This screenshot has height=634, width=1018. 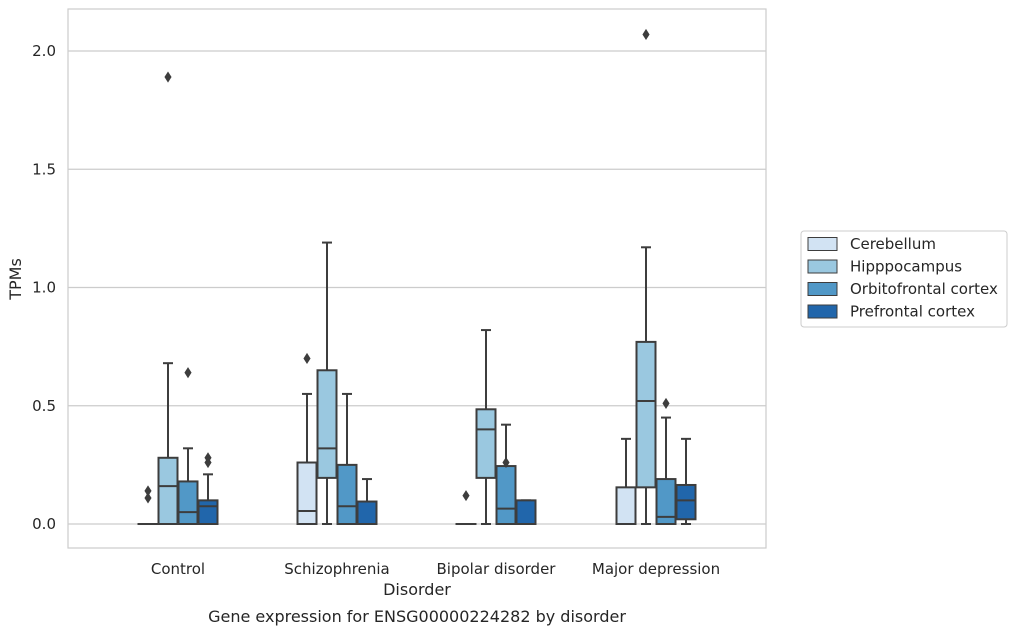 What do you see at coordinates (893, 244) in the screenshot?
I see `legend-label: Cerebellum` at bounding box center [893, 244].